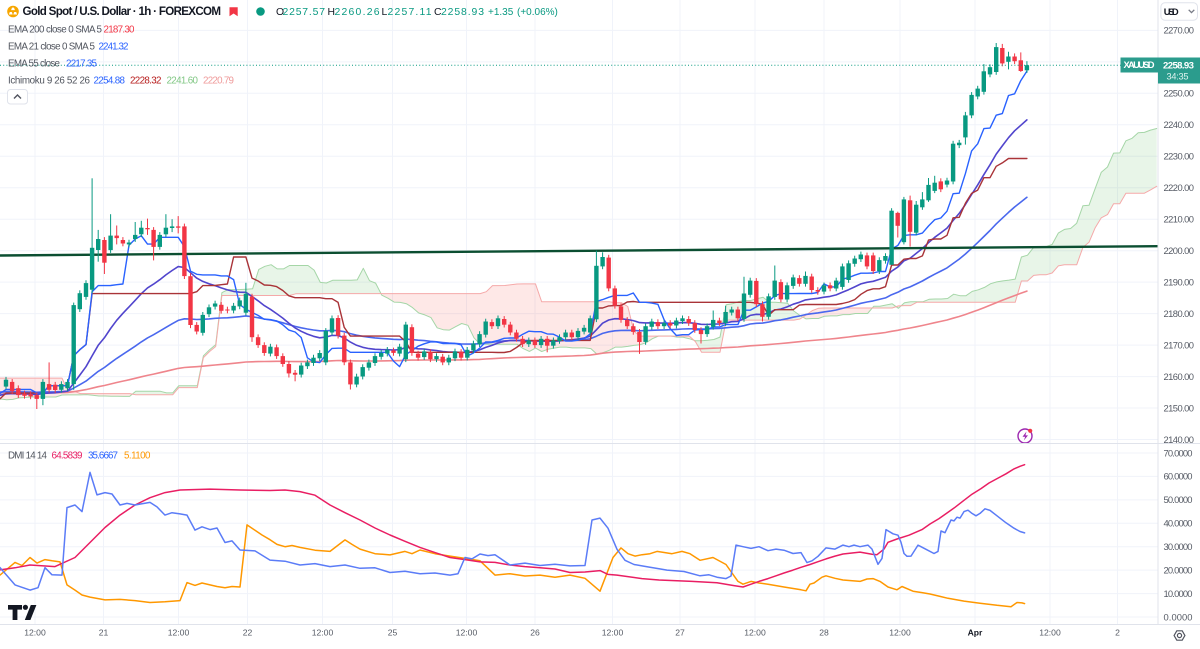  I want to click on svg-text: 2230.00, so click(1179, 156).